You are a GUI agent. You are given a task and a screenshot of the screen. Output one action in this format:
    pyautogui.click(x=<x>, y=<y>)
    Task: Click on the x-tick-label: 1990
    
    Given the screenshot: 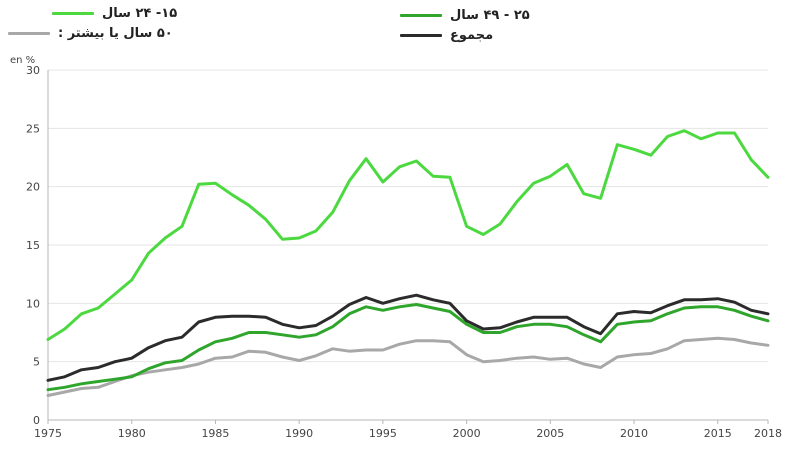 What is the action you would take?
    pyautogui.click(x=299, y=433)
    